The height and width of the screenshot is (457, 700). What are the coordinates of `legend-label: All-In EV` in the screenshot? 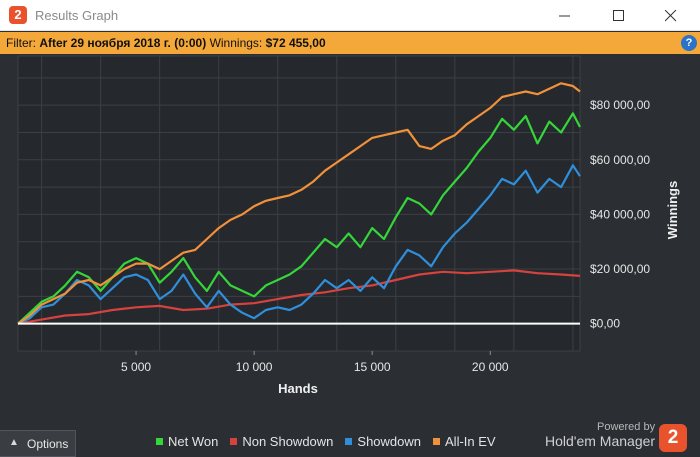 It's located at (470, 441).